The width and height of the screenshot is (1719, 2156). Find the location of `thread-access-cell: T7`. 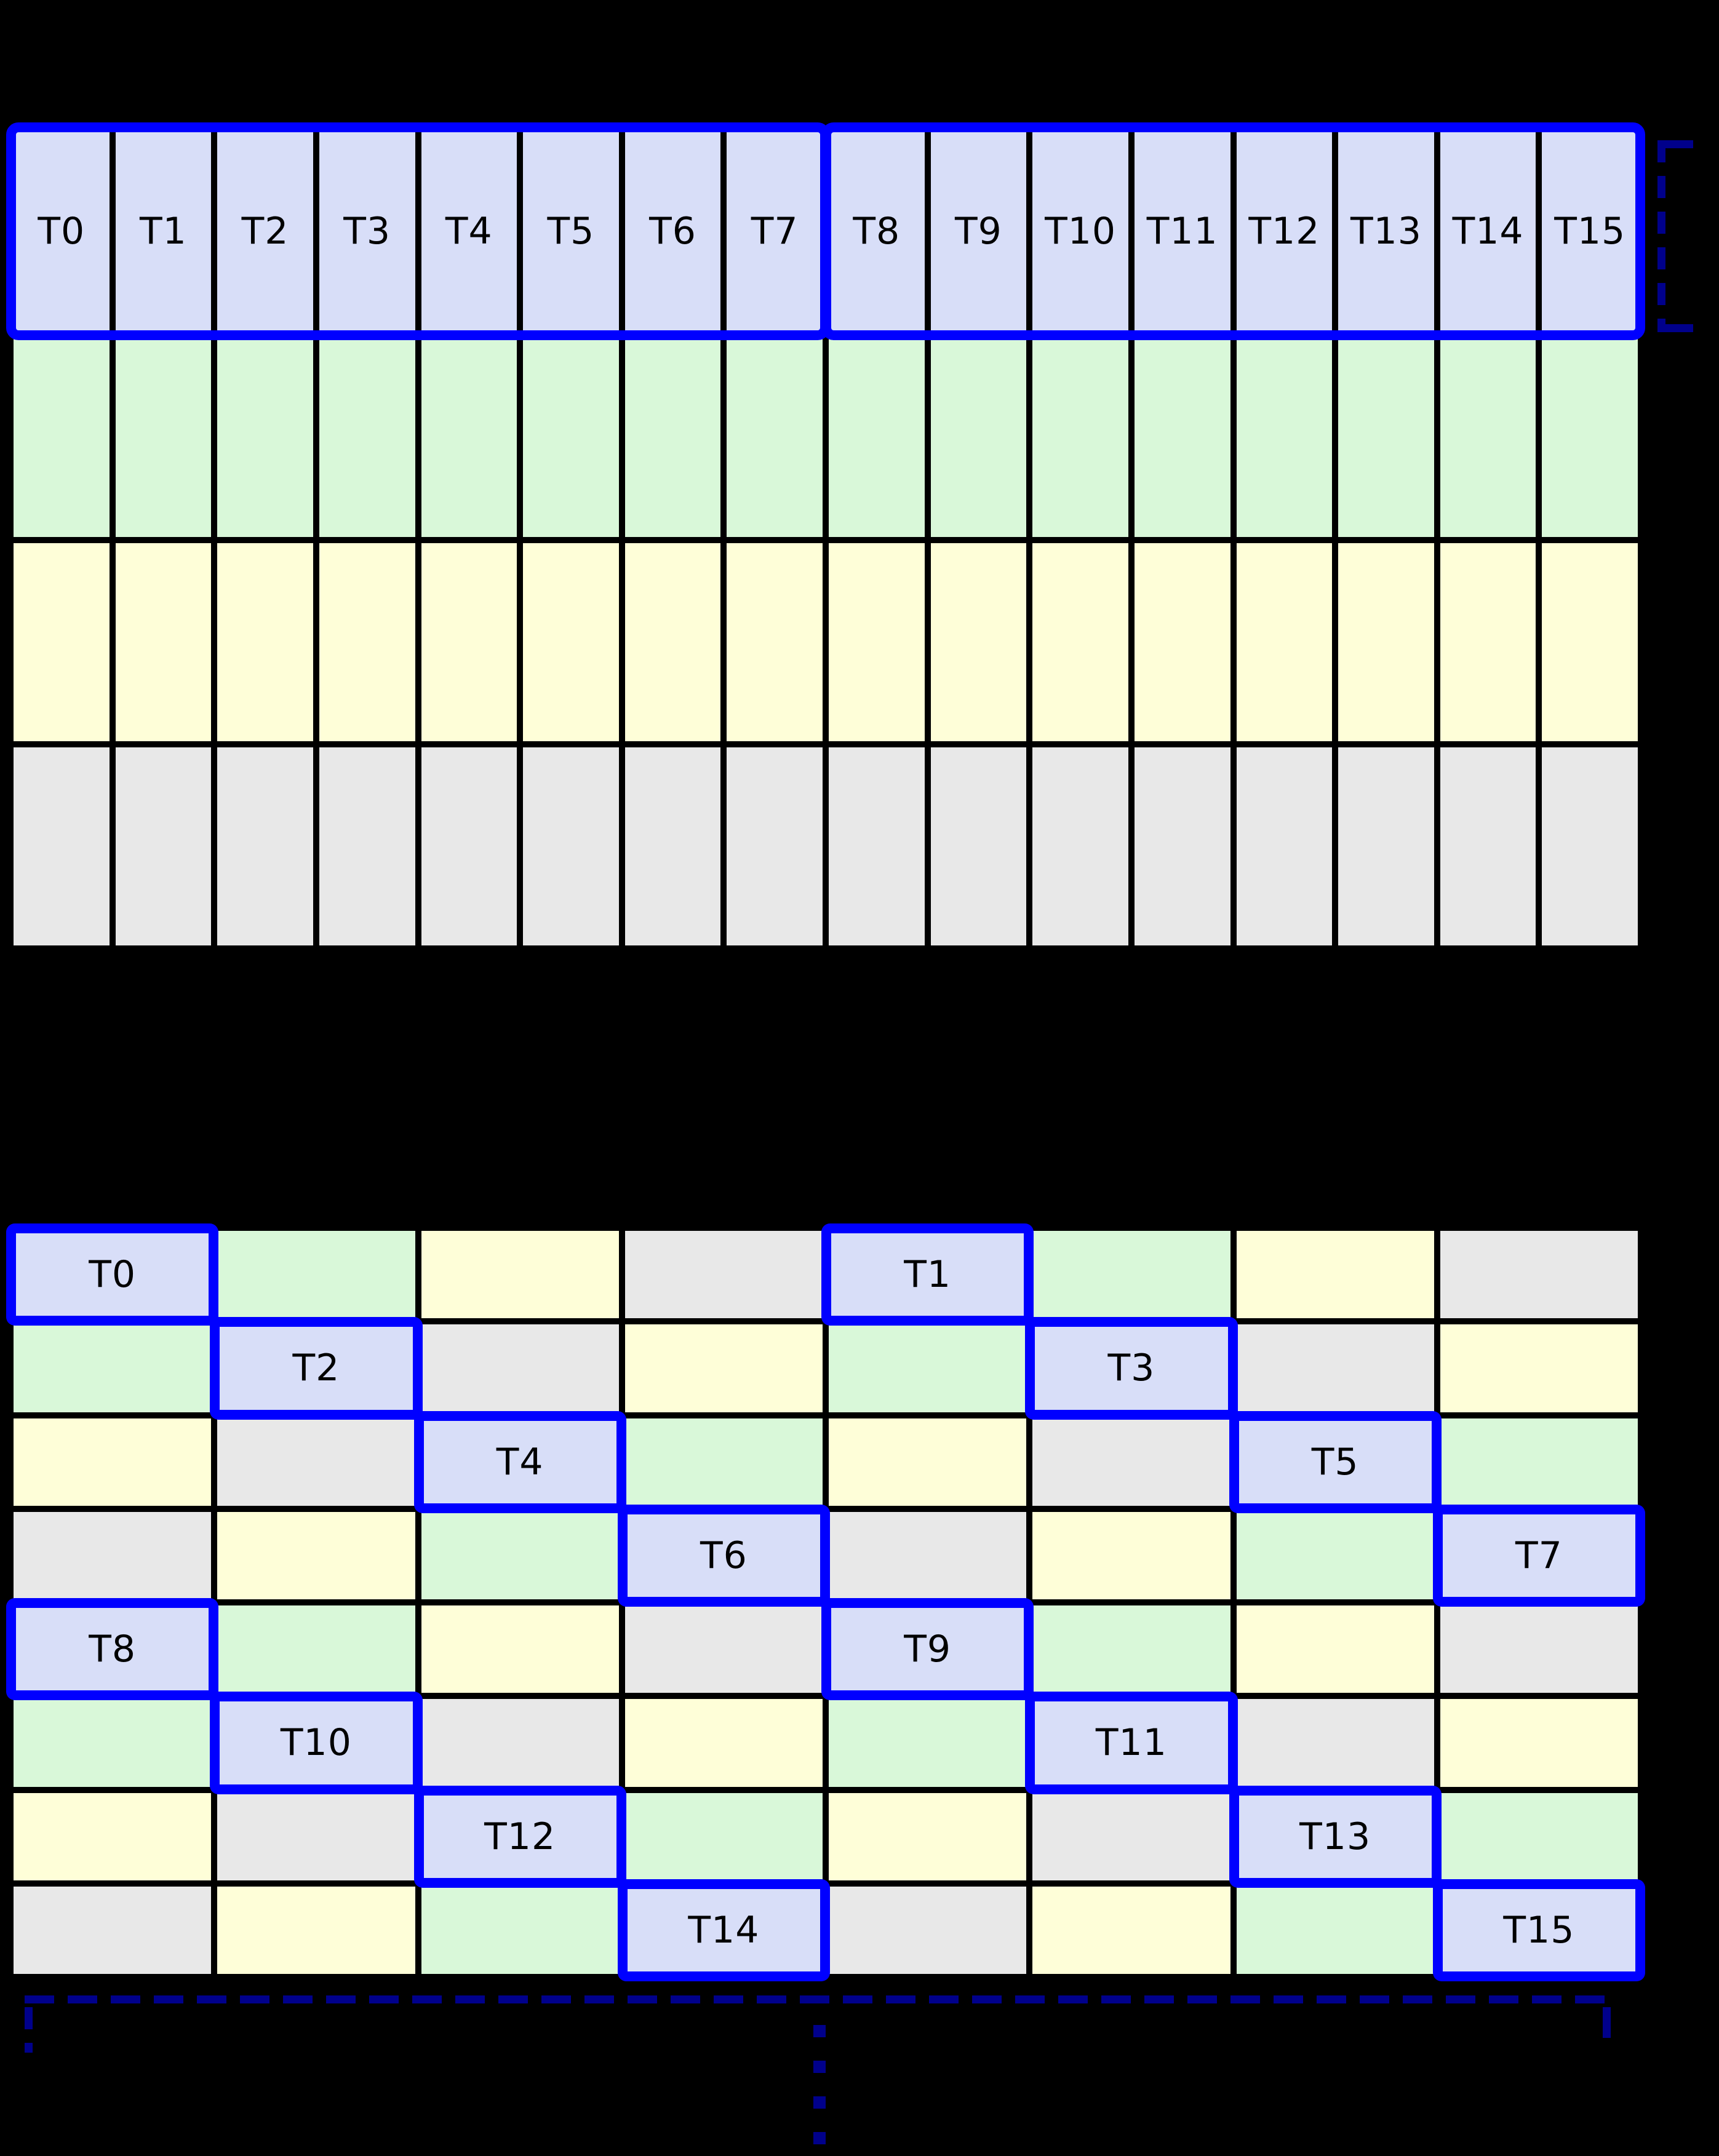

thread-access-cell: T7 is located at coordinates (1539, 1555).